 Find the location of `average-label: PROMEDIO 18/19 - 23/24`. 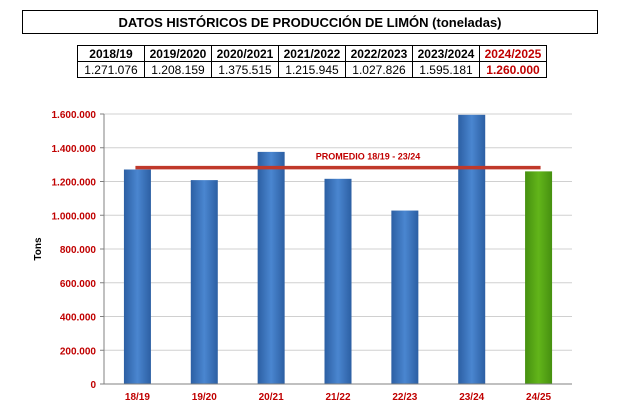

average-label: PROMEDIO 18/19 - 23/24 is located at coordinates (368, 157).